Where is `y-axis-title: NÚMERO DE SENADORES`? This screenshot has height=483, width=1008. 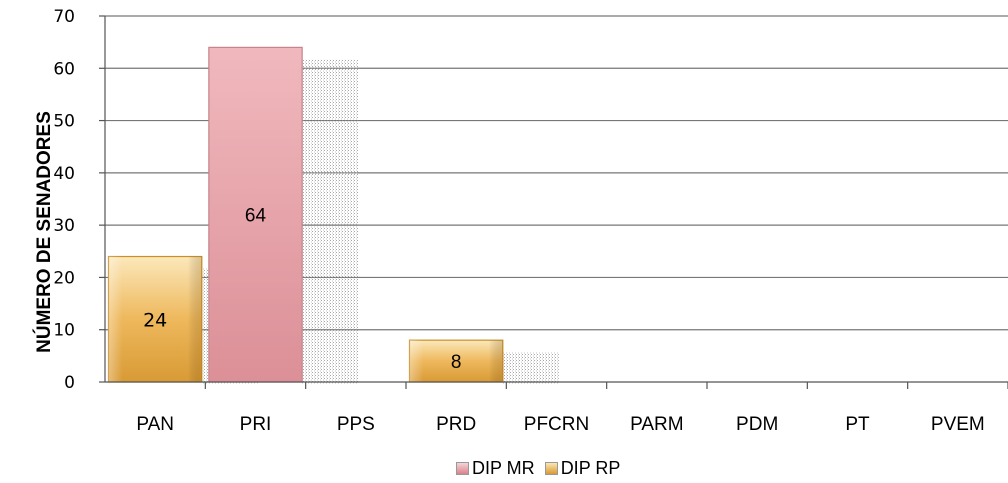
y-axis-title: NÚMERO DE SENADORES is located at coordinates (44, 232).